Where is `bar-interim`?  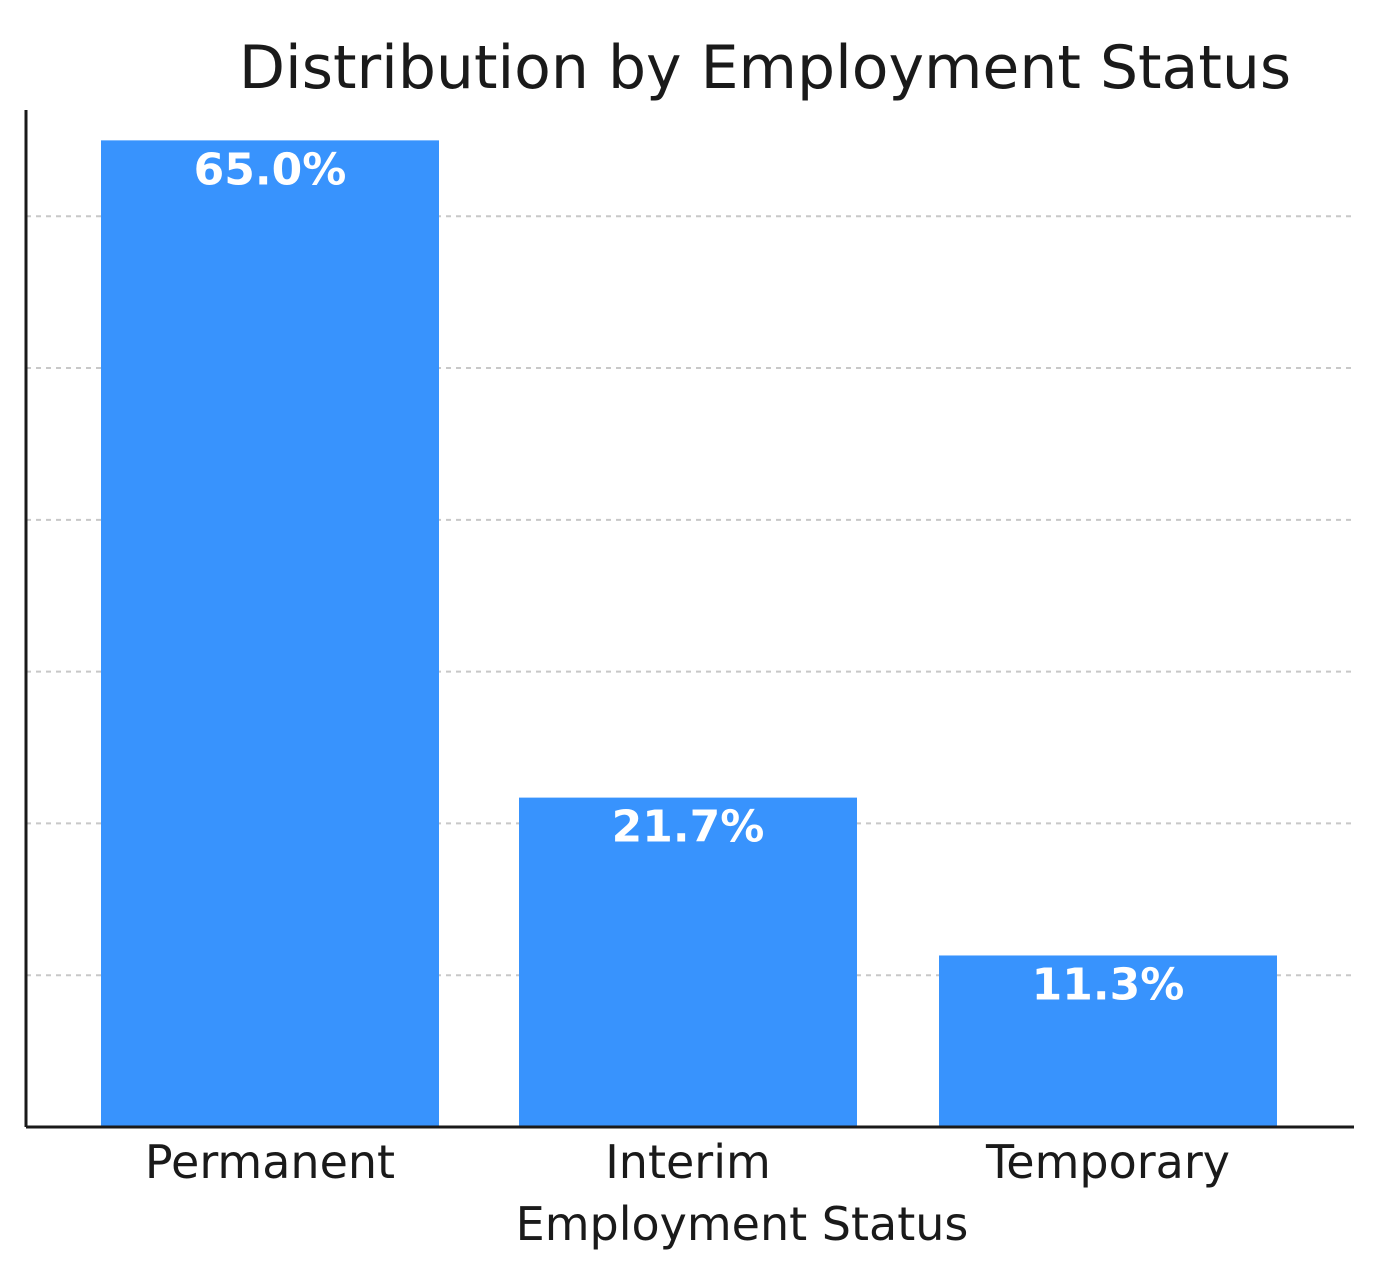
bar-interim is located at coordinates (688, 962).